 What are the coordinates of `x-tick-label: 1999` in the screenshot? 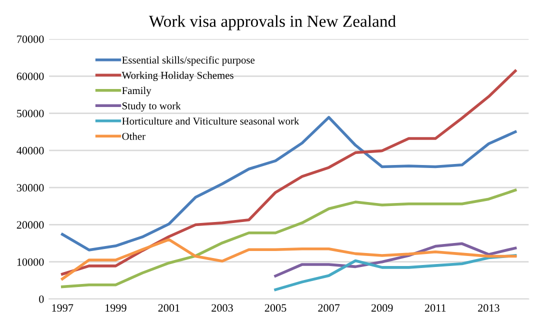 It's located at (116, 308).